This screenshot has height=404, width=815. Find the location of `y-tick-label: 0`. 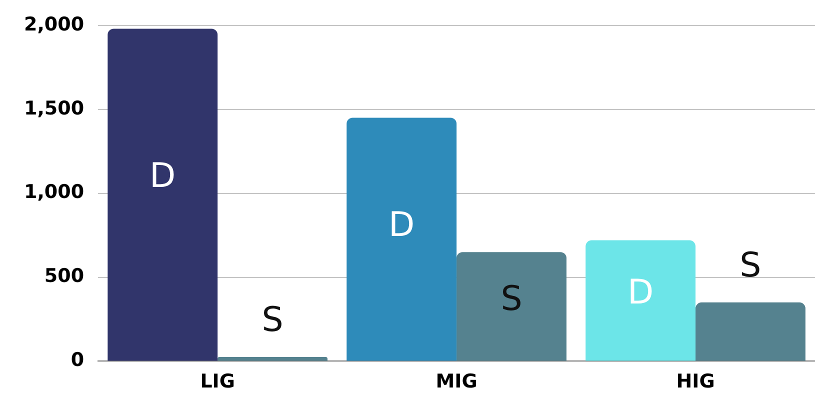

y-tick-label: 0 is located at coordinates (77, 360).